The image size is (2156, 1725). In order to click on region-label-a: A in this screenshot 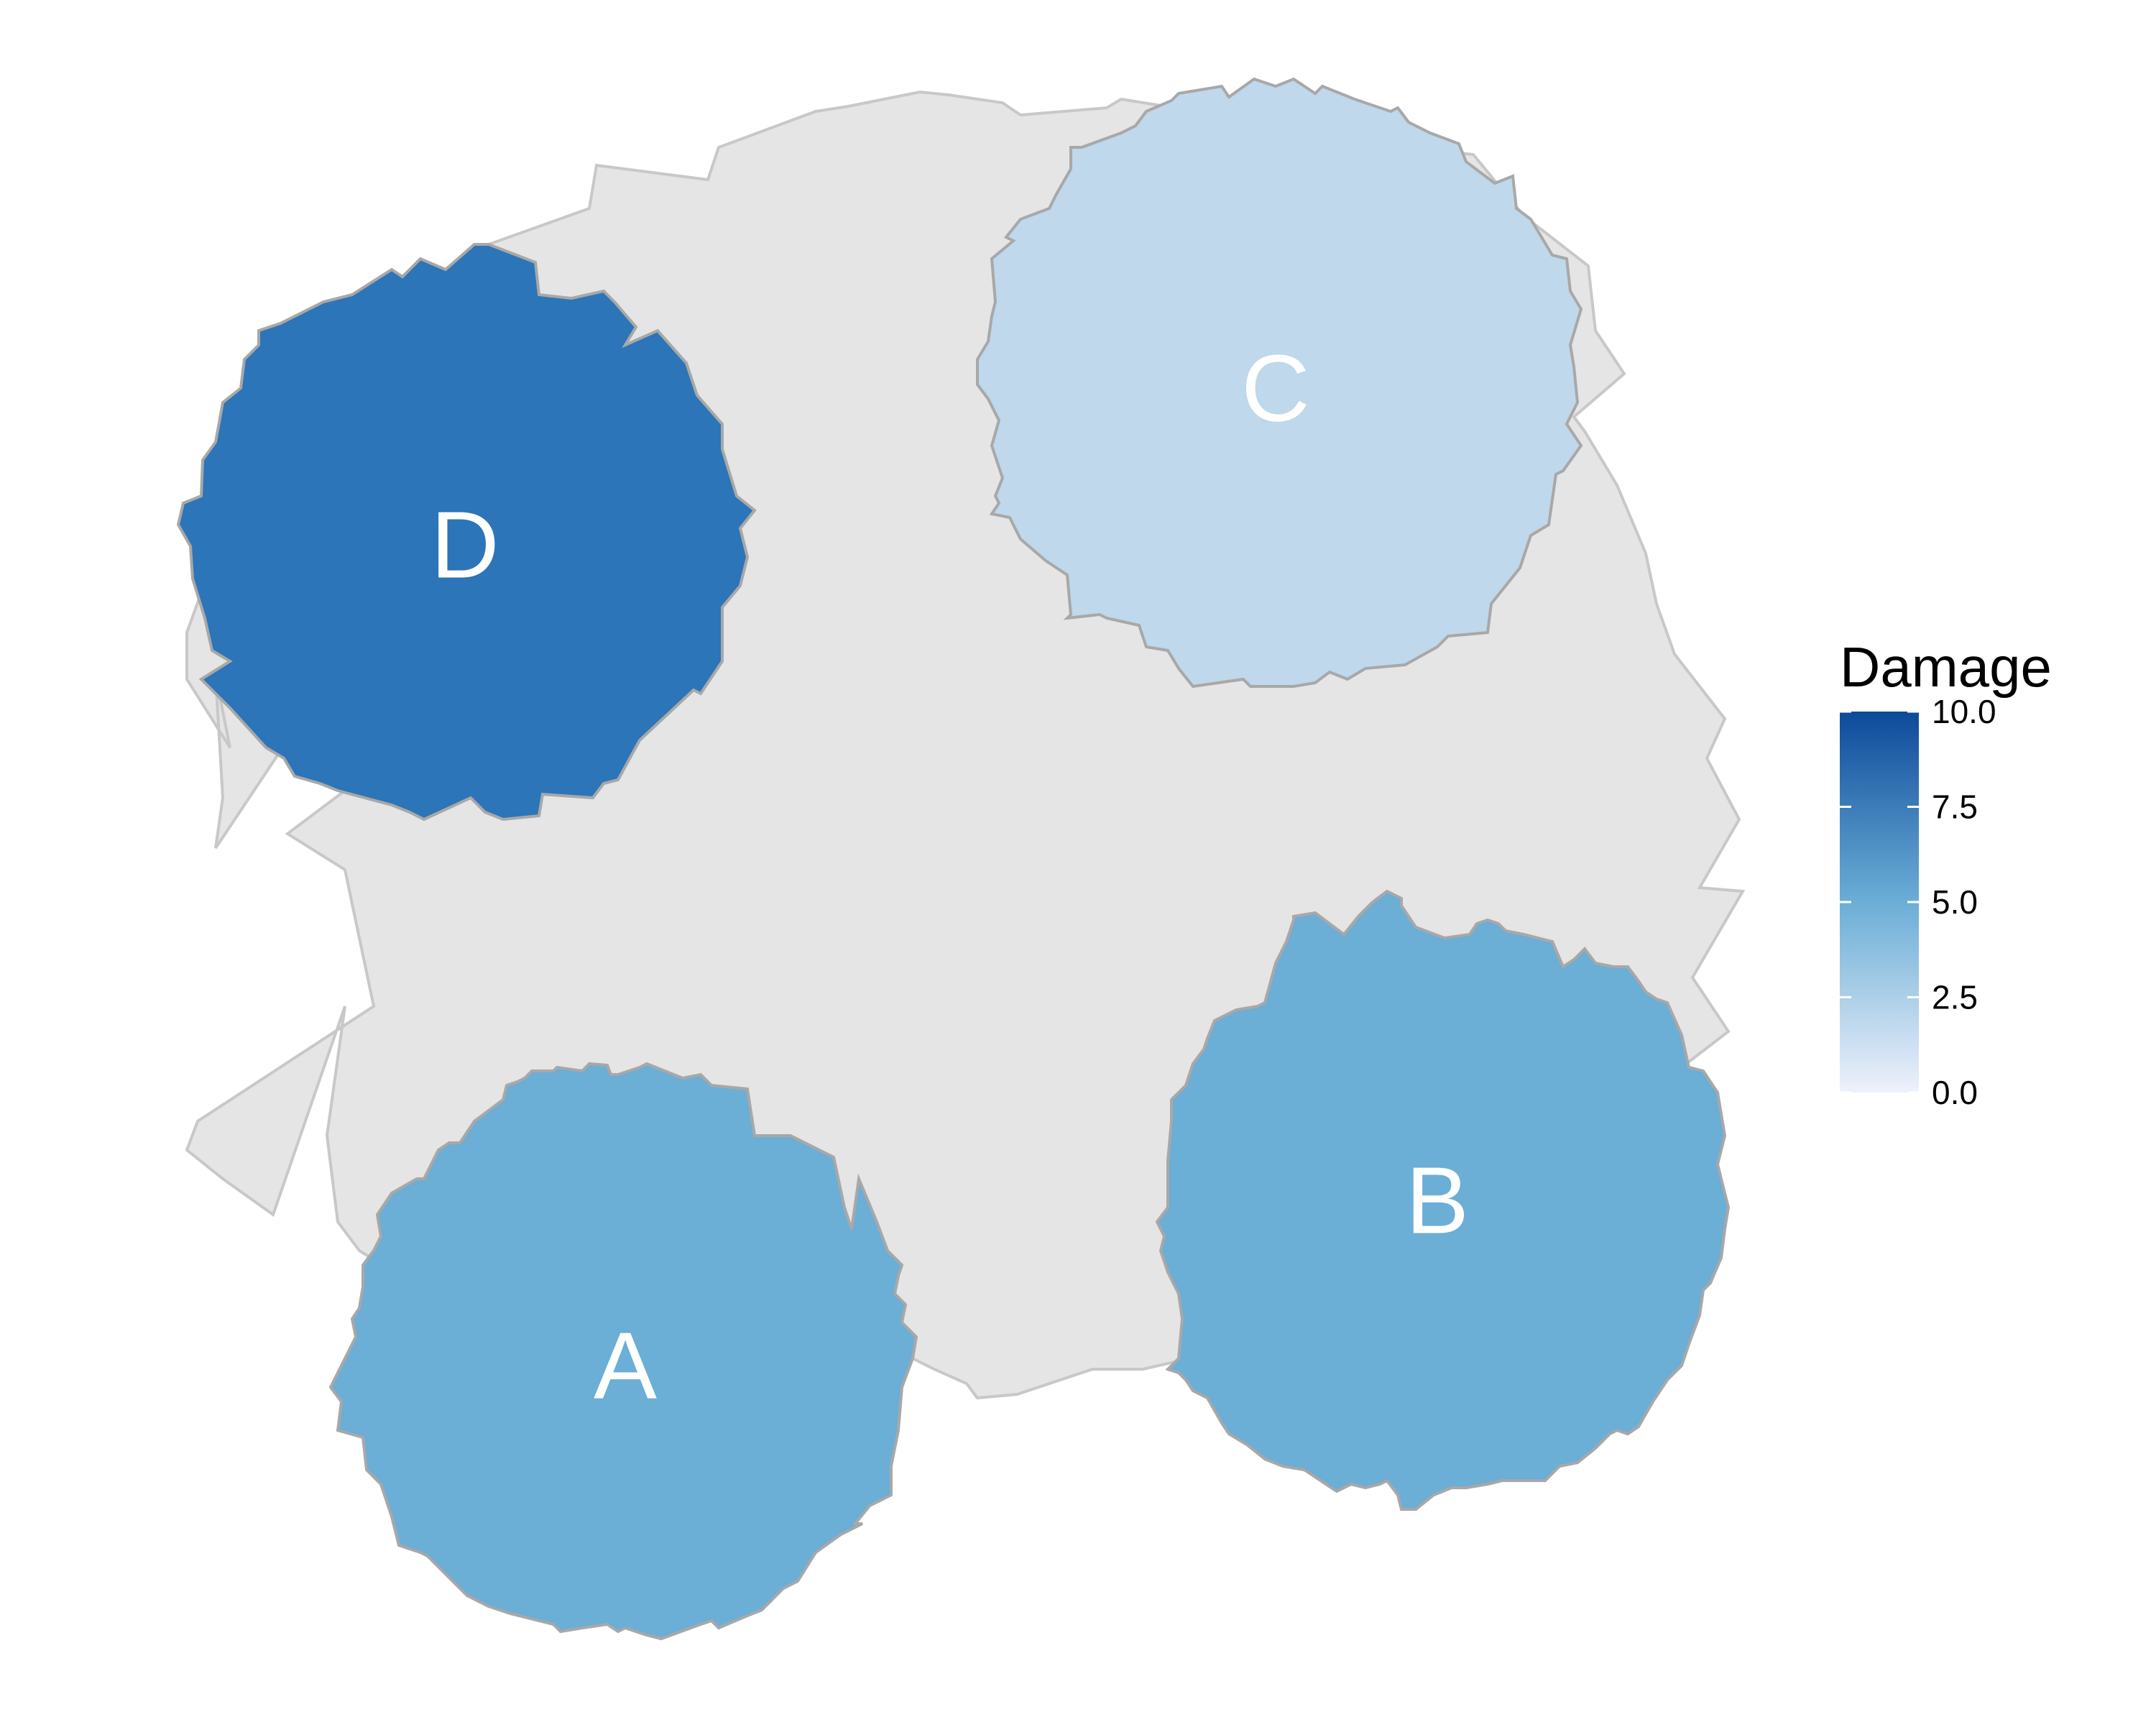, I will do `click(625, 1366)`.